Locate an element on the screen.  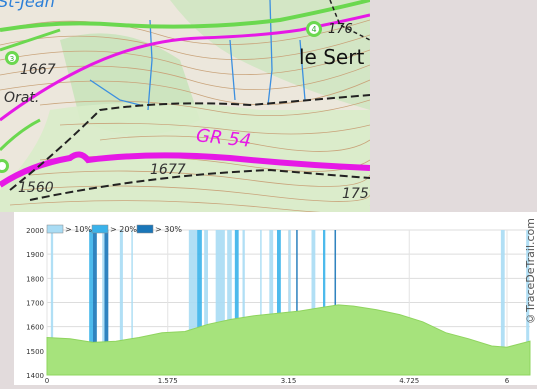
y-tick-label: 2000 is located at coordinates (35, 231).